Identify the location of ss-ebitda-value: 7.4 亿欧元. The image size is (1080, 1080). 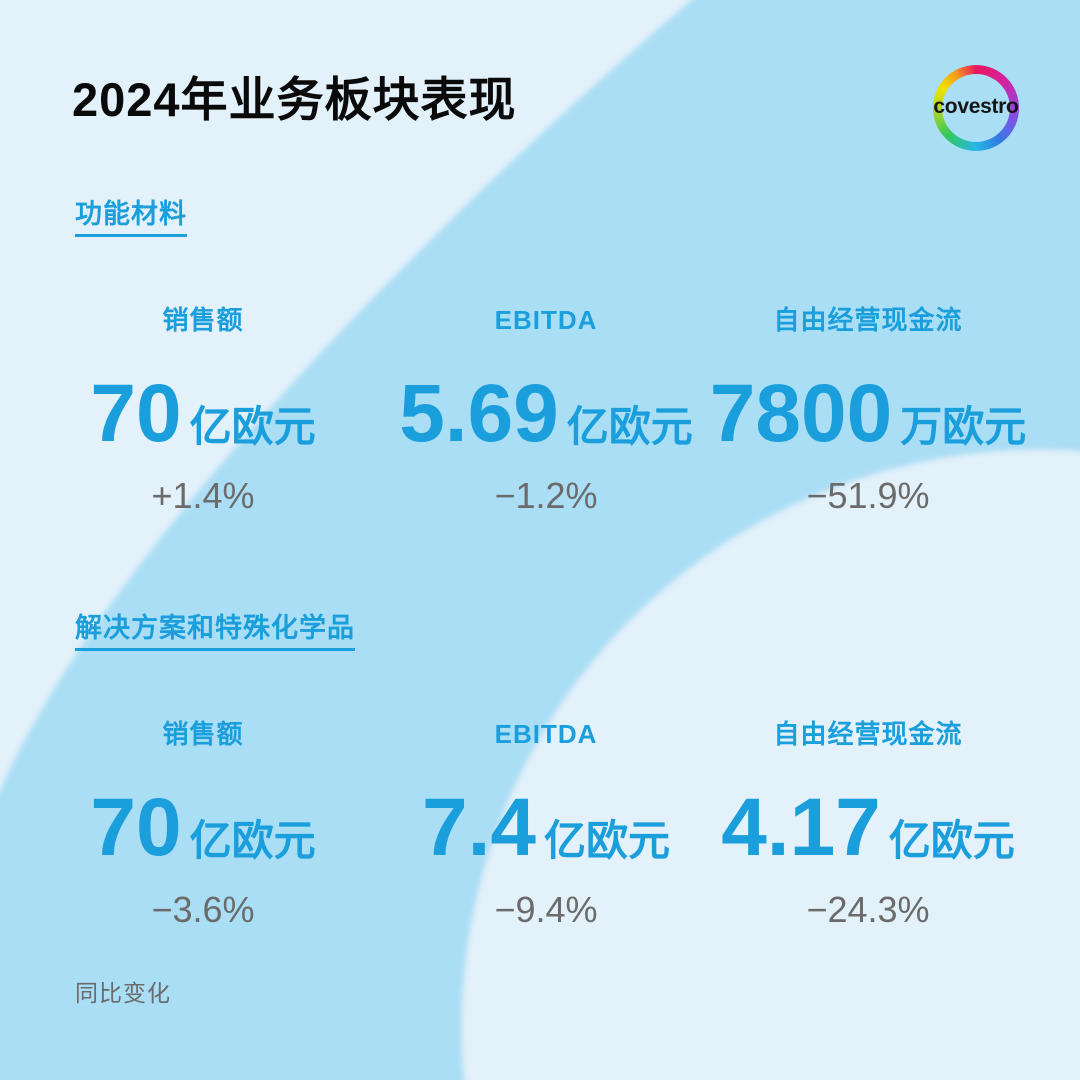
(546, 828).